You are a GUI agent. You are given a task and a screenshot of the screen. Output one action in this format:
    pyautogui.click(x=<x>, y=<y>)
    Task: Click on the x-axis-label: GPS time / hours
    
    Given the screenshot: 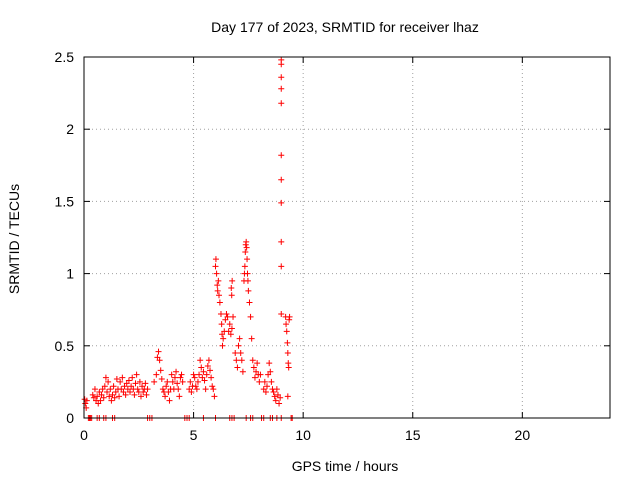 What is the action you would take?
    pyautogui.click(x=345, y=466)
    